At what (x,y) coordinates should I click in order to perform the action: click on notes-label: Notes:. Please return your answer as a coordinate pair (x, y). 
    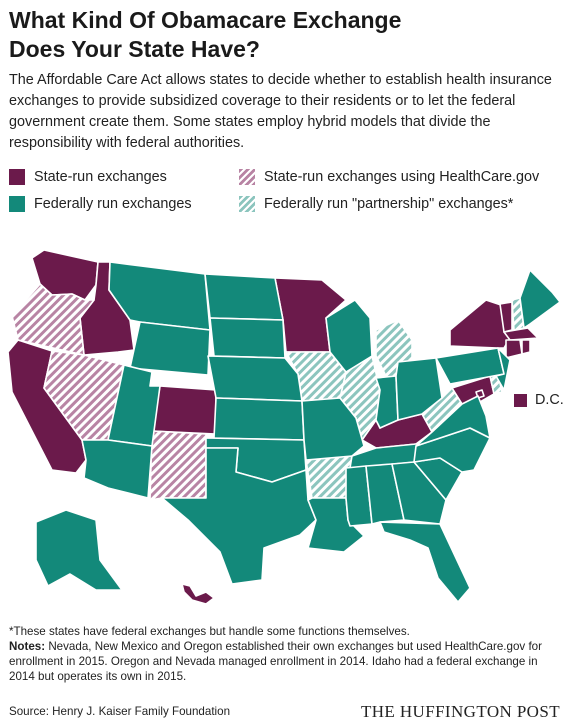
    Looking at the image, I should click on (27, 646).